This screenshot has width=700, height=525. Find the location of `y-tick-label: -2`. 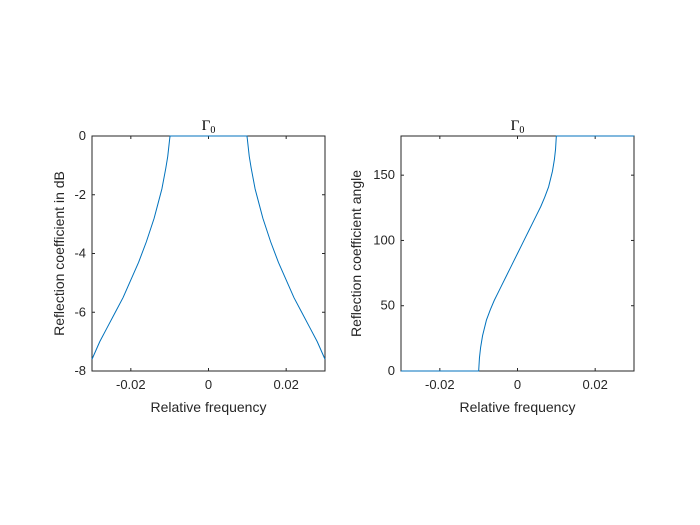

y-tick-label: -2 is located at coordinates (80, 194).